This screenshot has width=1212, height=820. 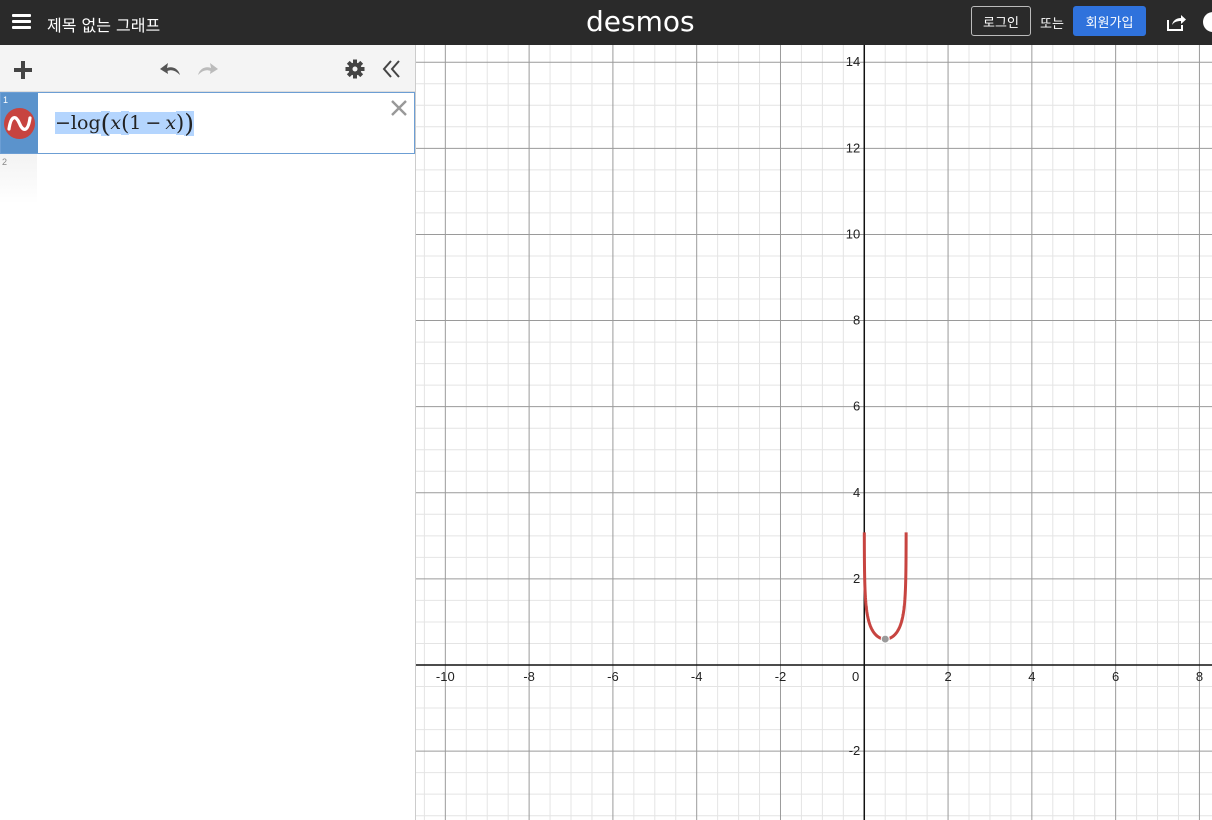 I want to click on latex-inner-lparen: (, so click(x=125, y=123).